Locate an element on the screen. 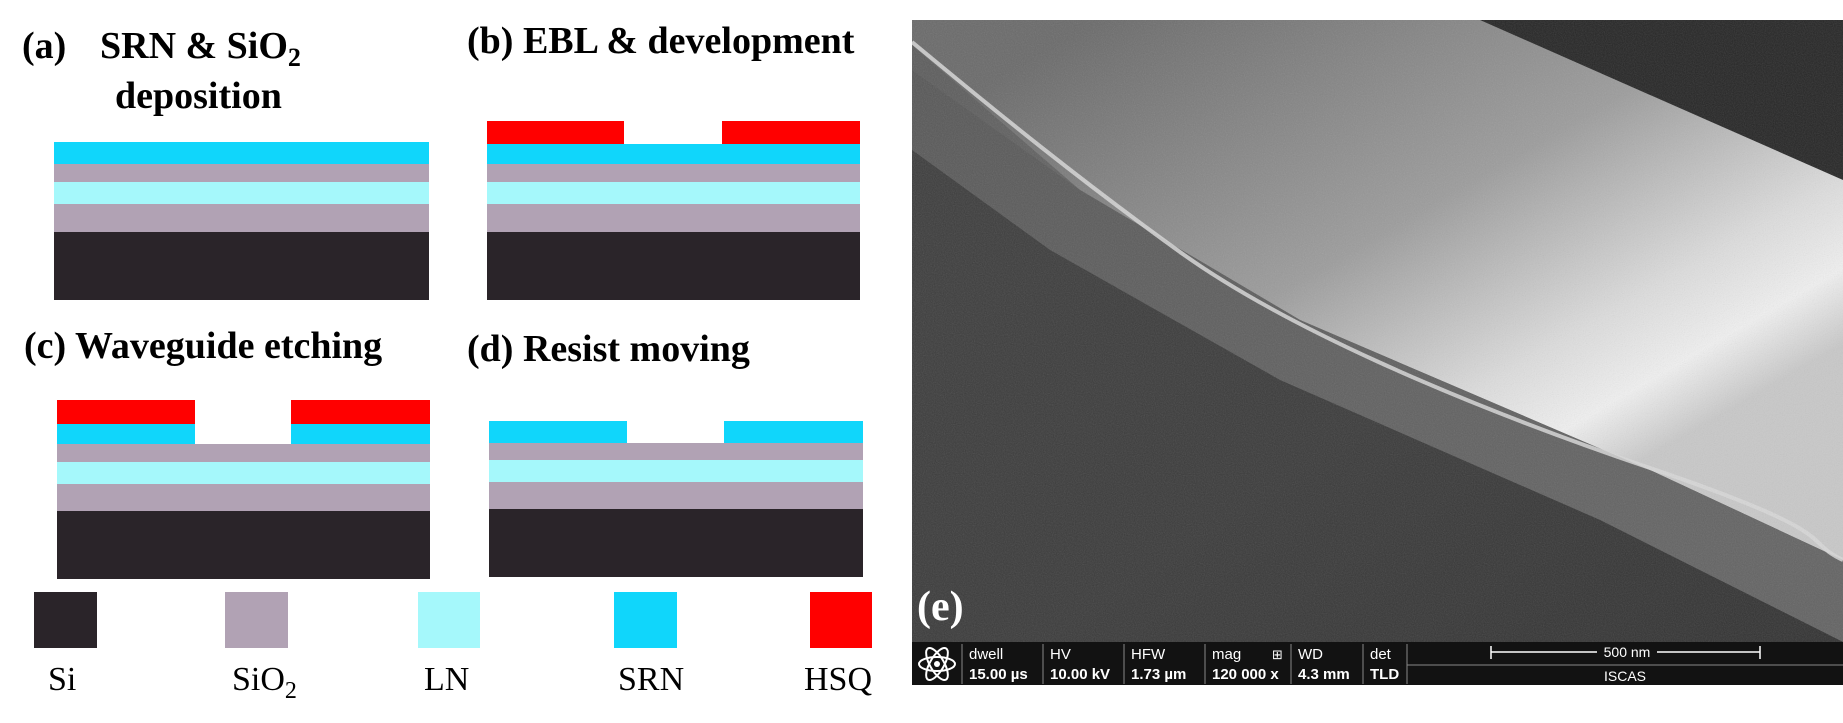 This screenshot has width=1843, height=723. mag-toggle-icon: ⊞ is located at coordinates (1277, 654).